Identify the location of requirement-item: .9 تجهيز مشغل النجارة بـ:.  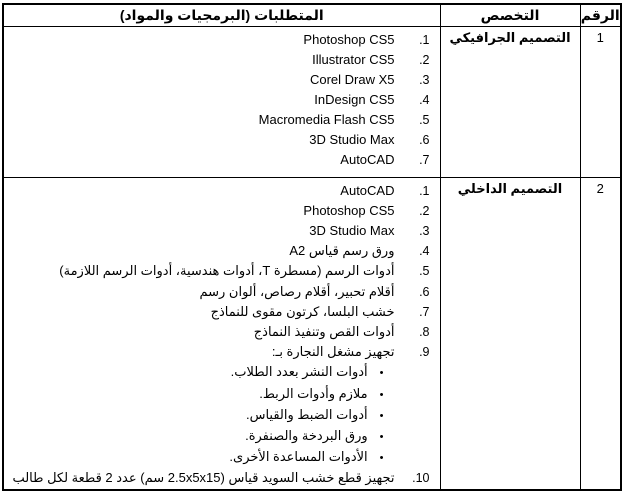
(219, 352).